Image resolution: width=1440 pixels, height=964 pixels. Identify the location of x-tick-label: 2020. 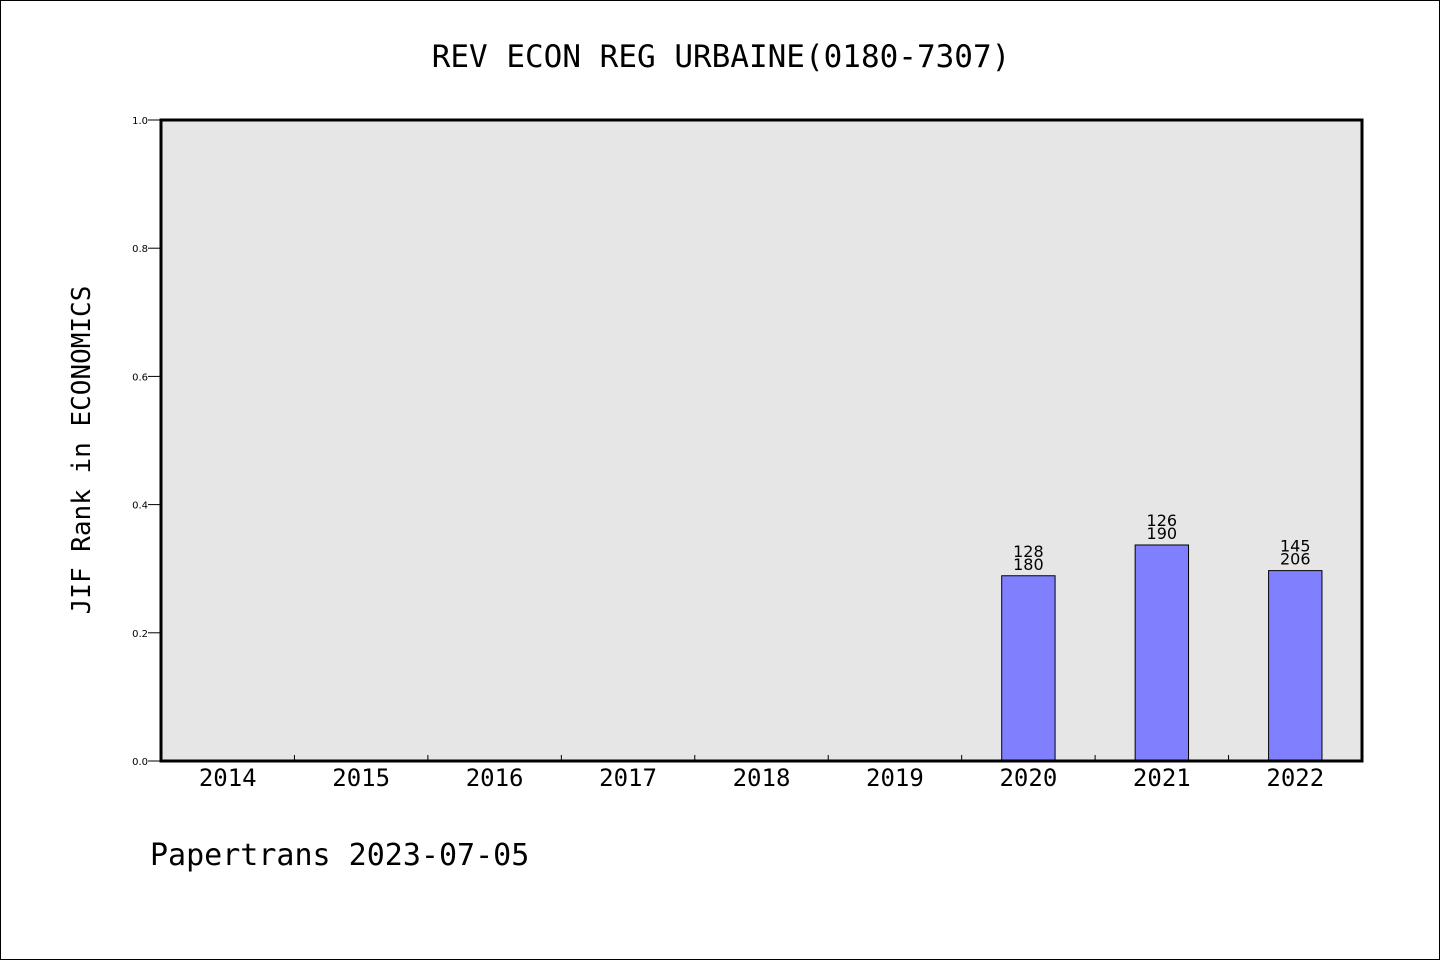
(1028, 778).